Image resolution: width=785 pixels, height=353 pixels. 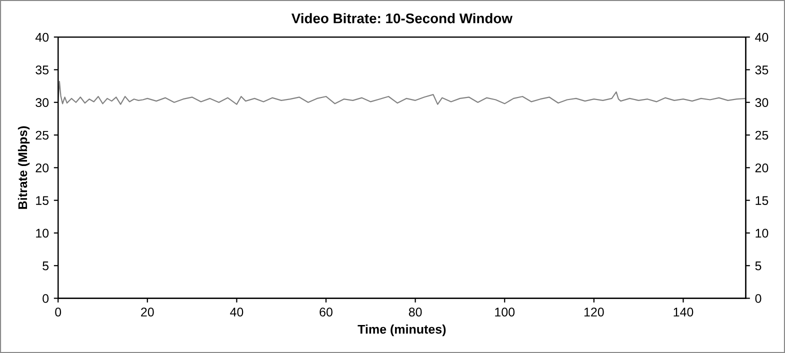 I want to click on x-tick-label: 60, so click(x=326, y=312).